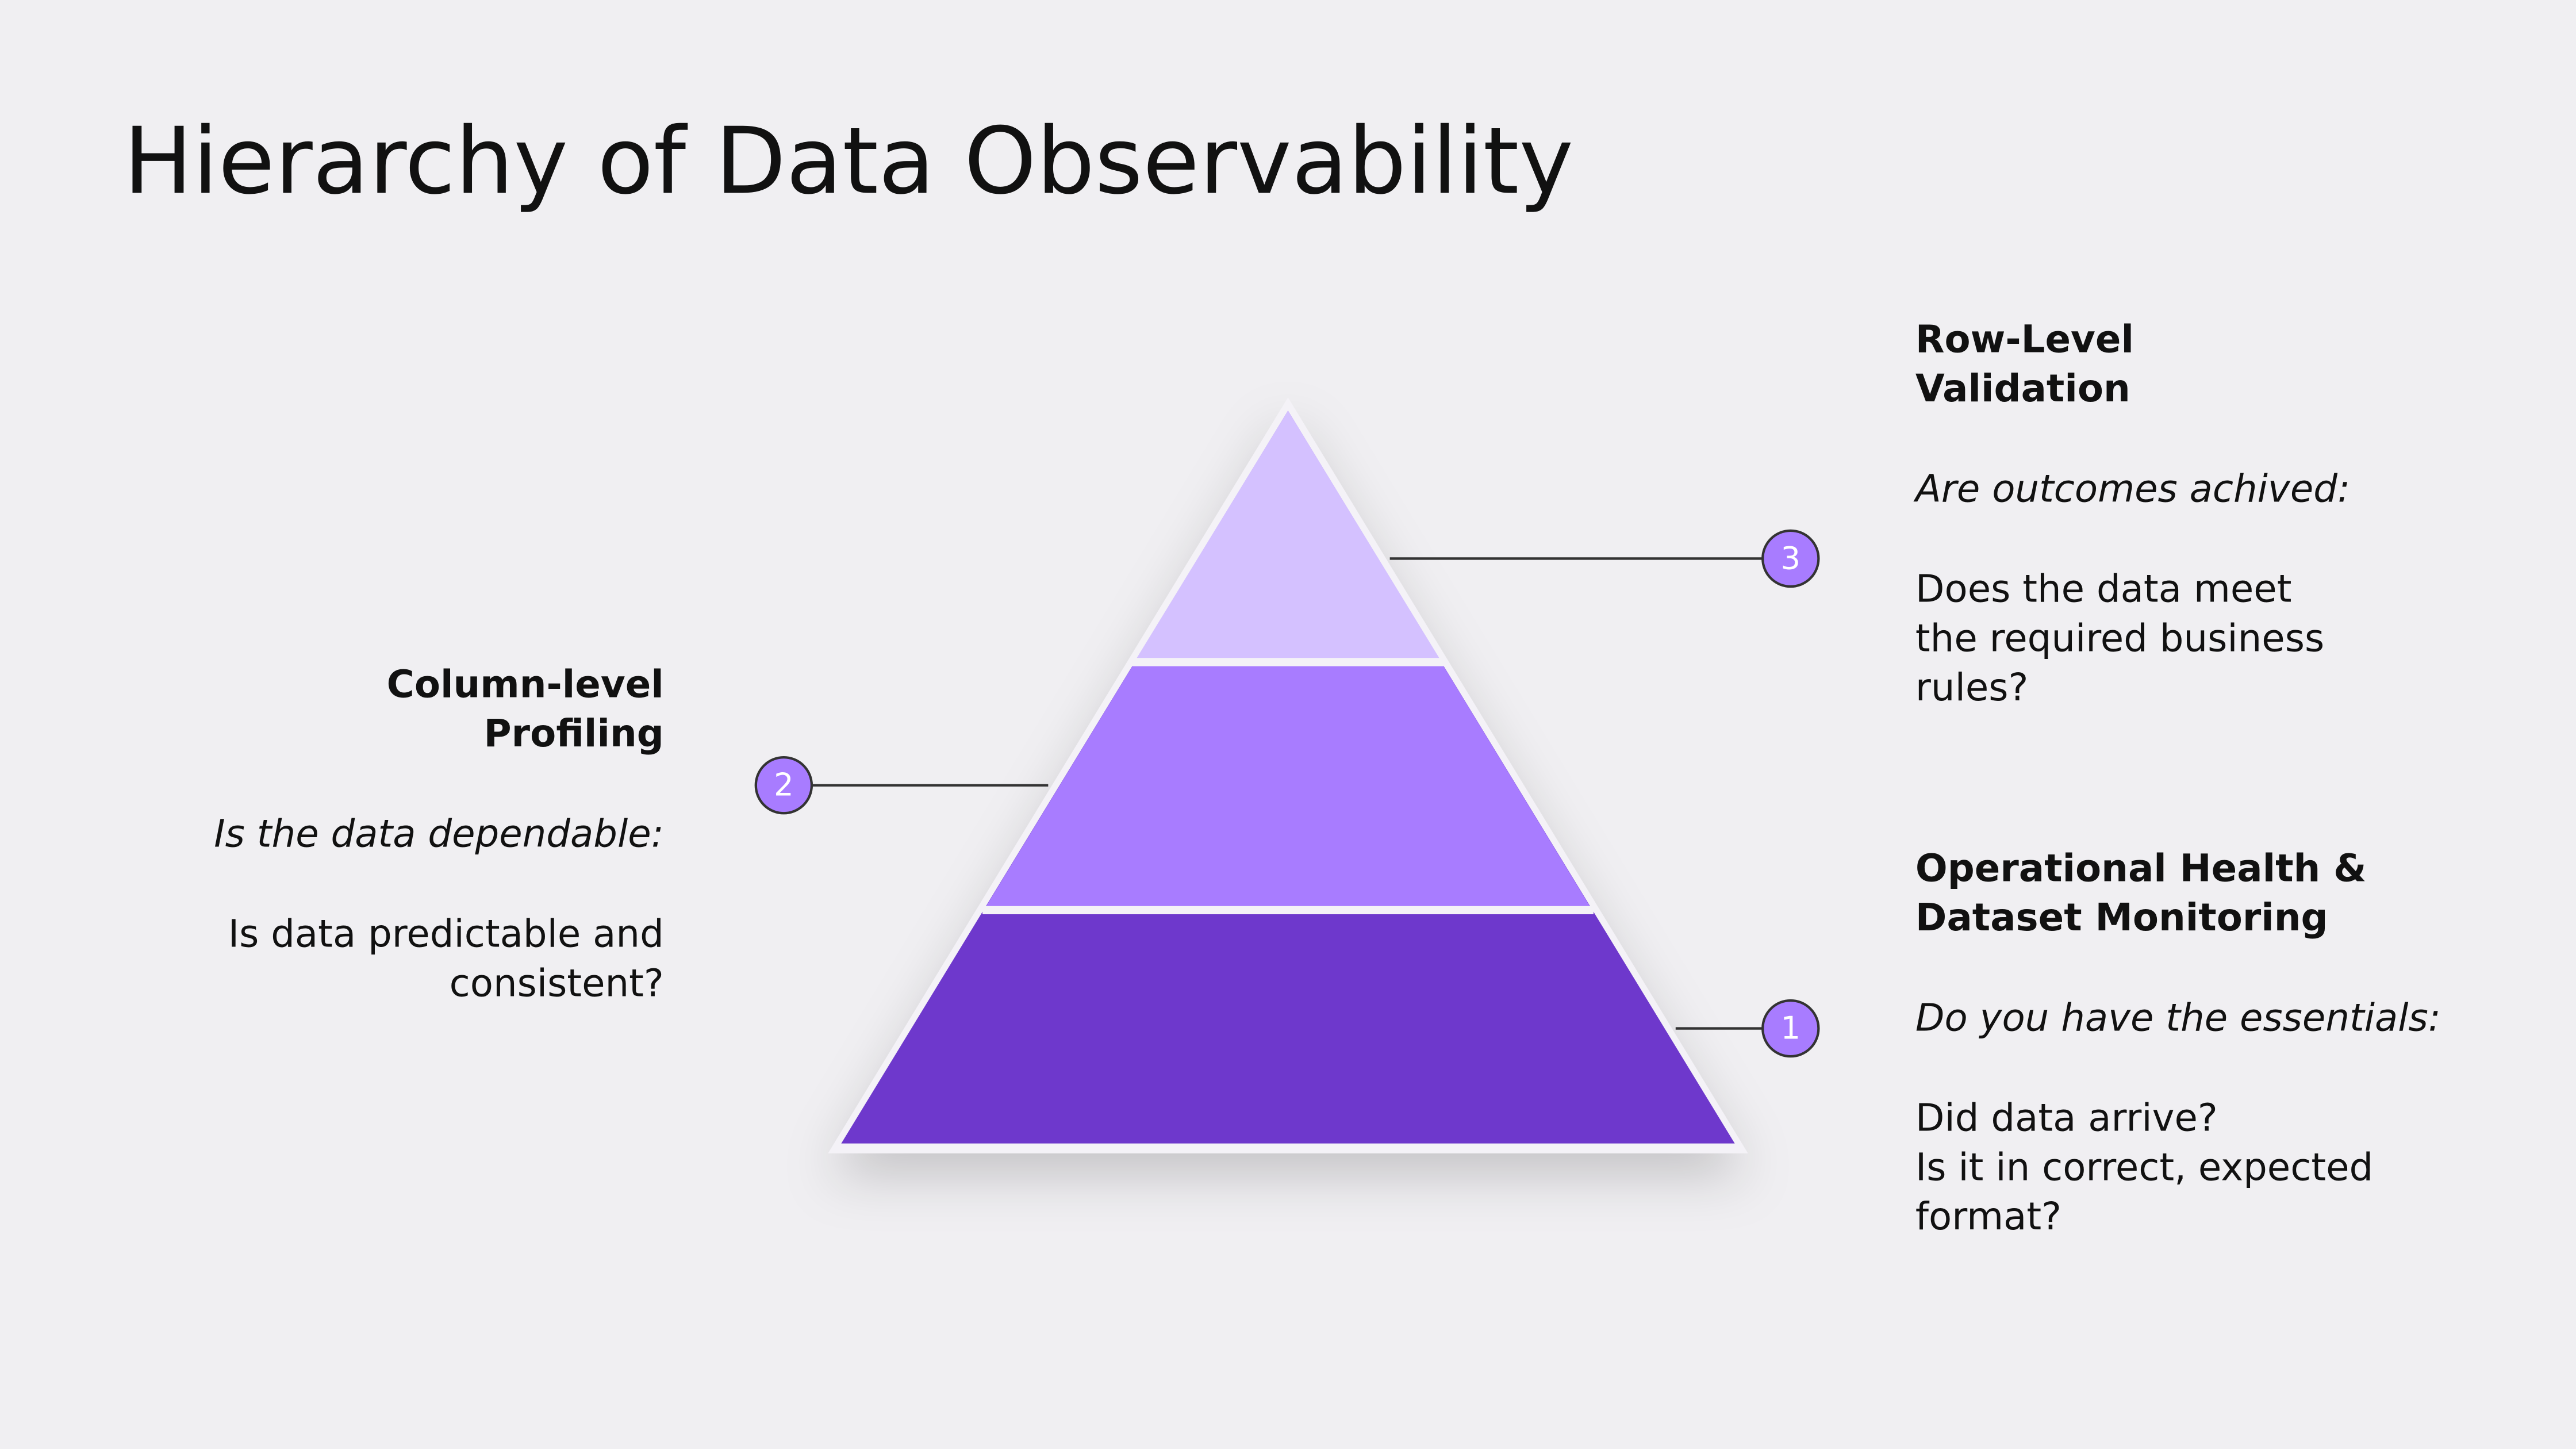 This screenshot has height=1449, width=2576. What do you see at coordinates (574, 734) in the screenshot?
I see `level-heading: Profiling` at bounding box center [574, 734].